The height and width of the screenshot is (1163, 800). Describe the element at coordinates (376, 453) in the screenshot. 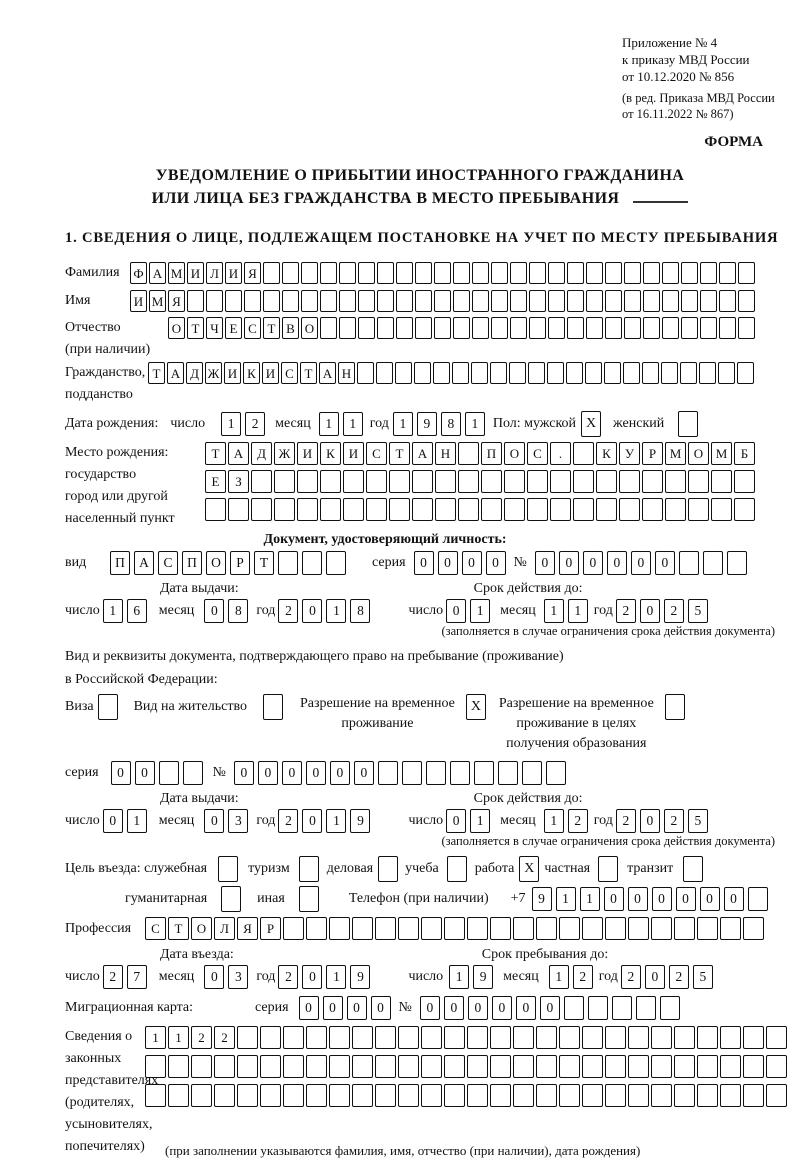

I see `char-cell: С` at that location.